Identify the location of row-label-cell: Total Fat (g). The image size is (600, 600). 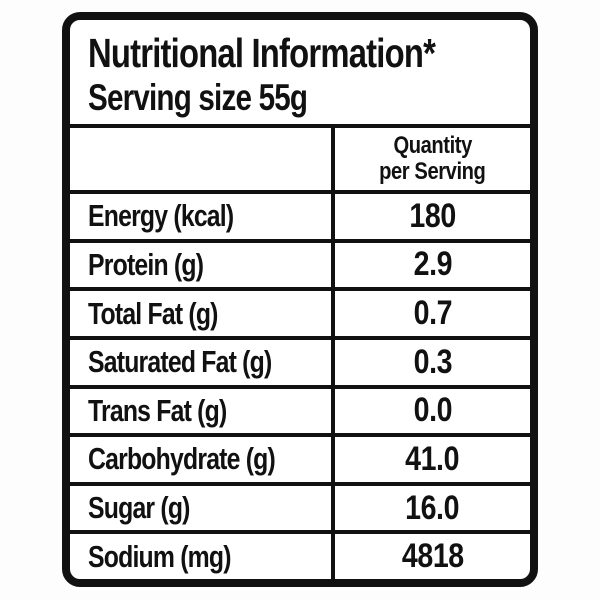
(202, 313).